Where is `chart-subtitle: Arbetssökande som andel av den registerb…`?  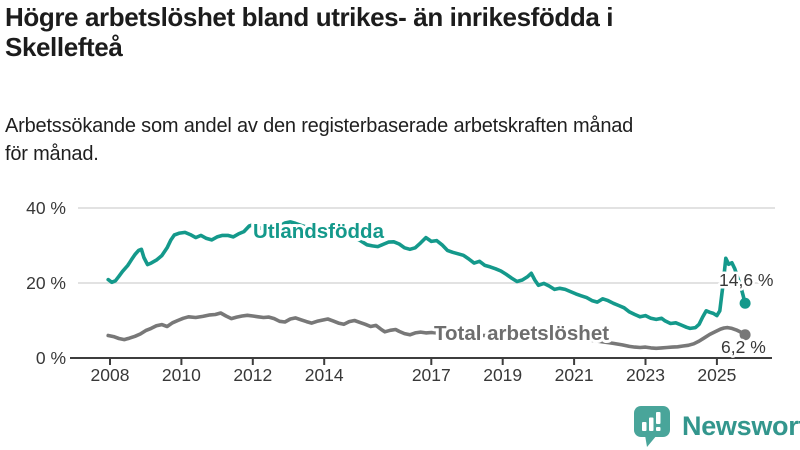 chart-subtitle: Arbetssökande som andel av den registerb… is located at coordinates (399, 140).